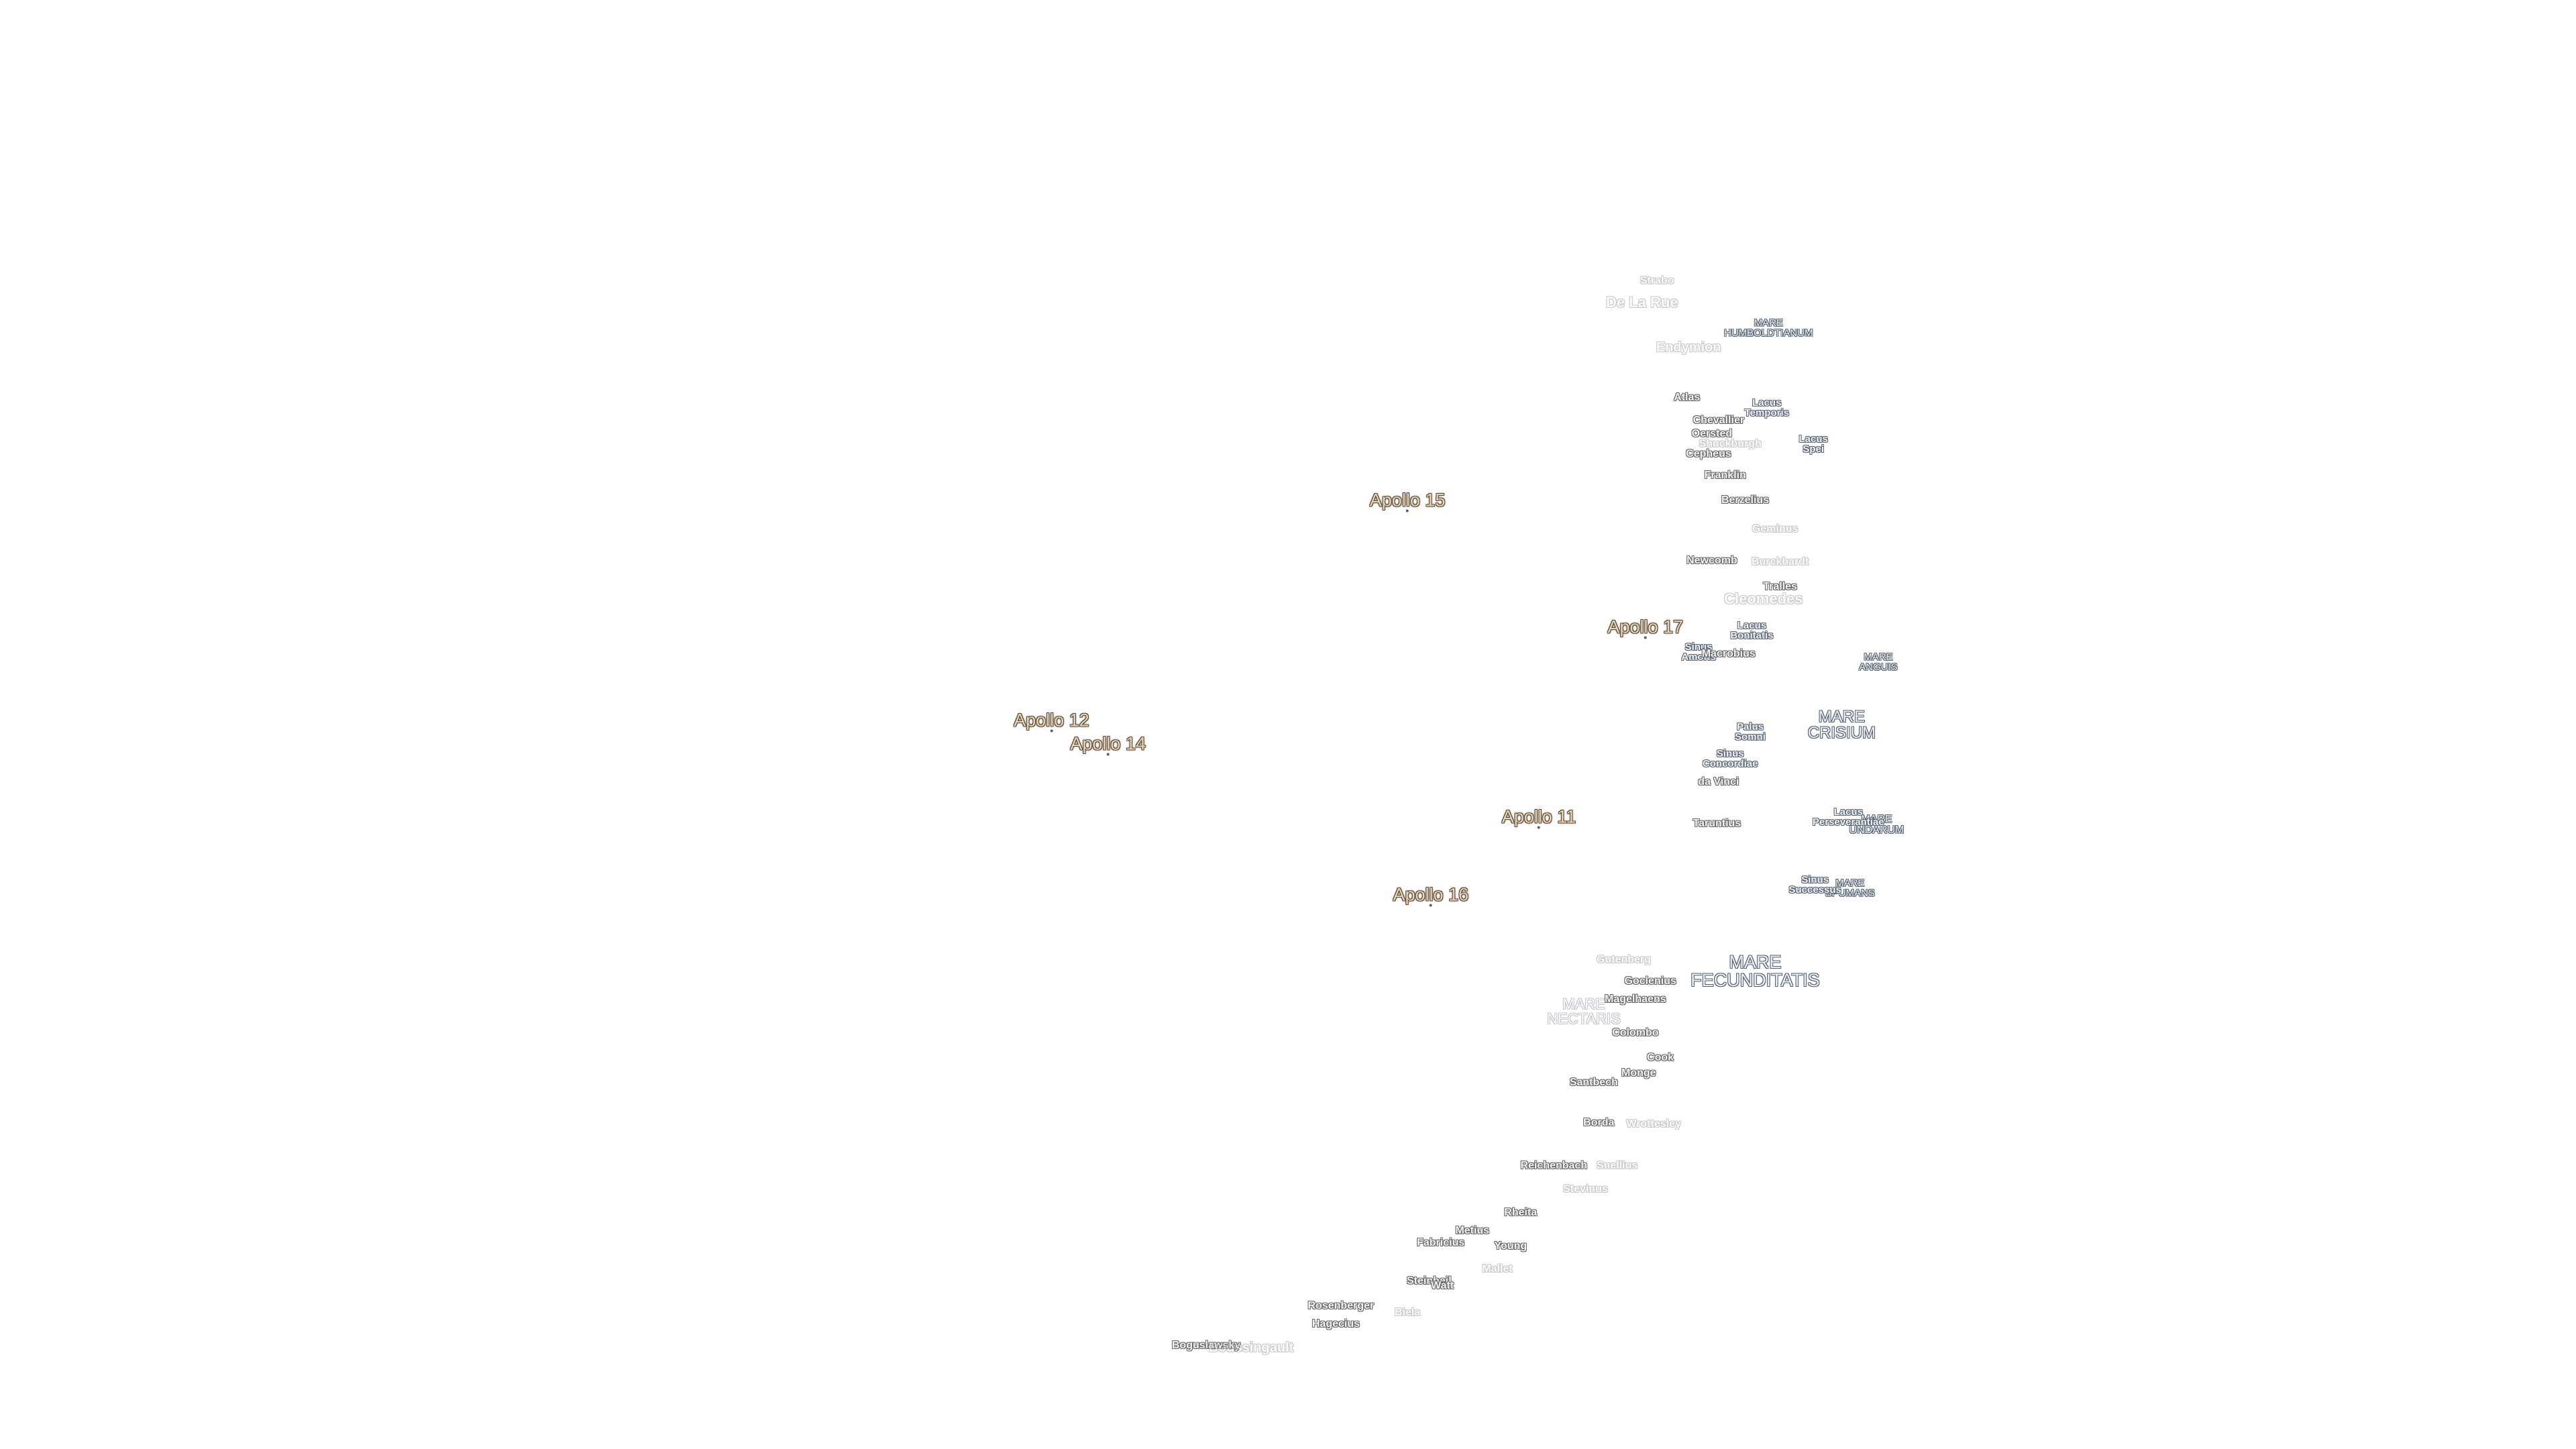  What do you see at coordinates (1728, 653) in the screenshot?
I see `crater-label: Macrobius` at bounding box center [1728, 653].